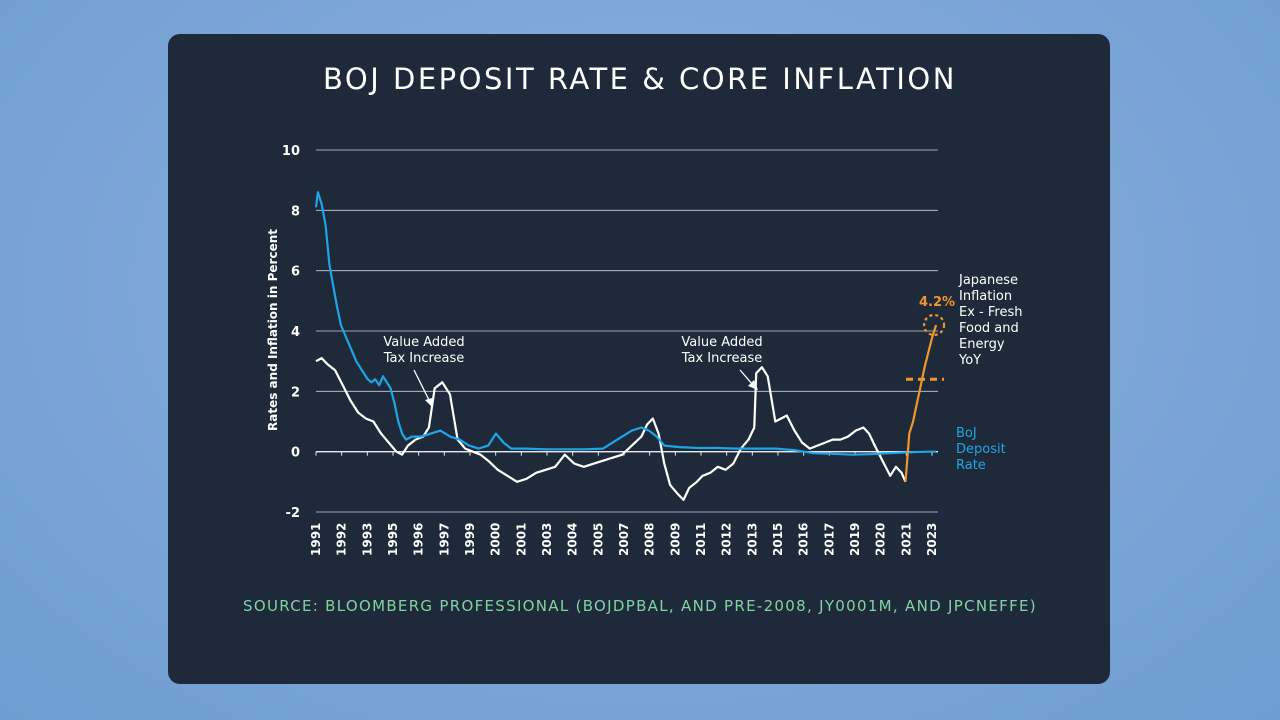 The width and height of the screenshot is (1280, 720). What do you see at coordinates (650, 539) in the screenshot?
I see `x-tick-label: 2008` at bounding box center [650, 539].